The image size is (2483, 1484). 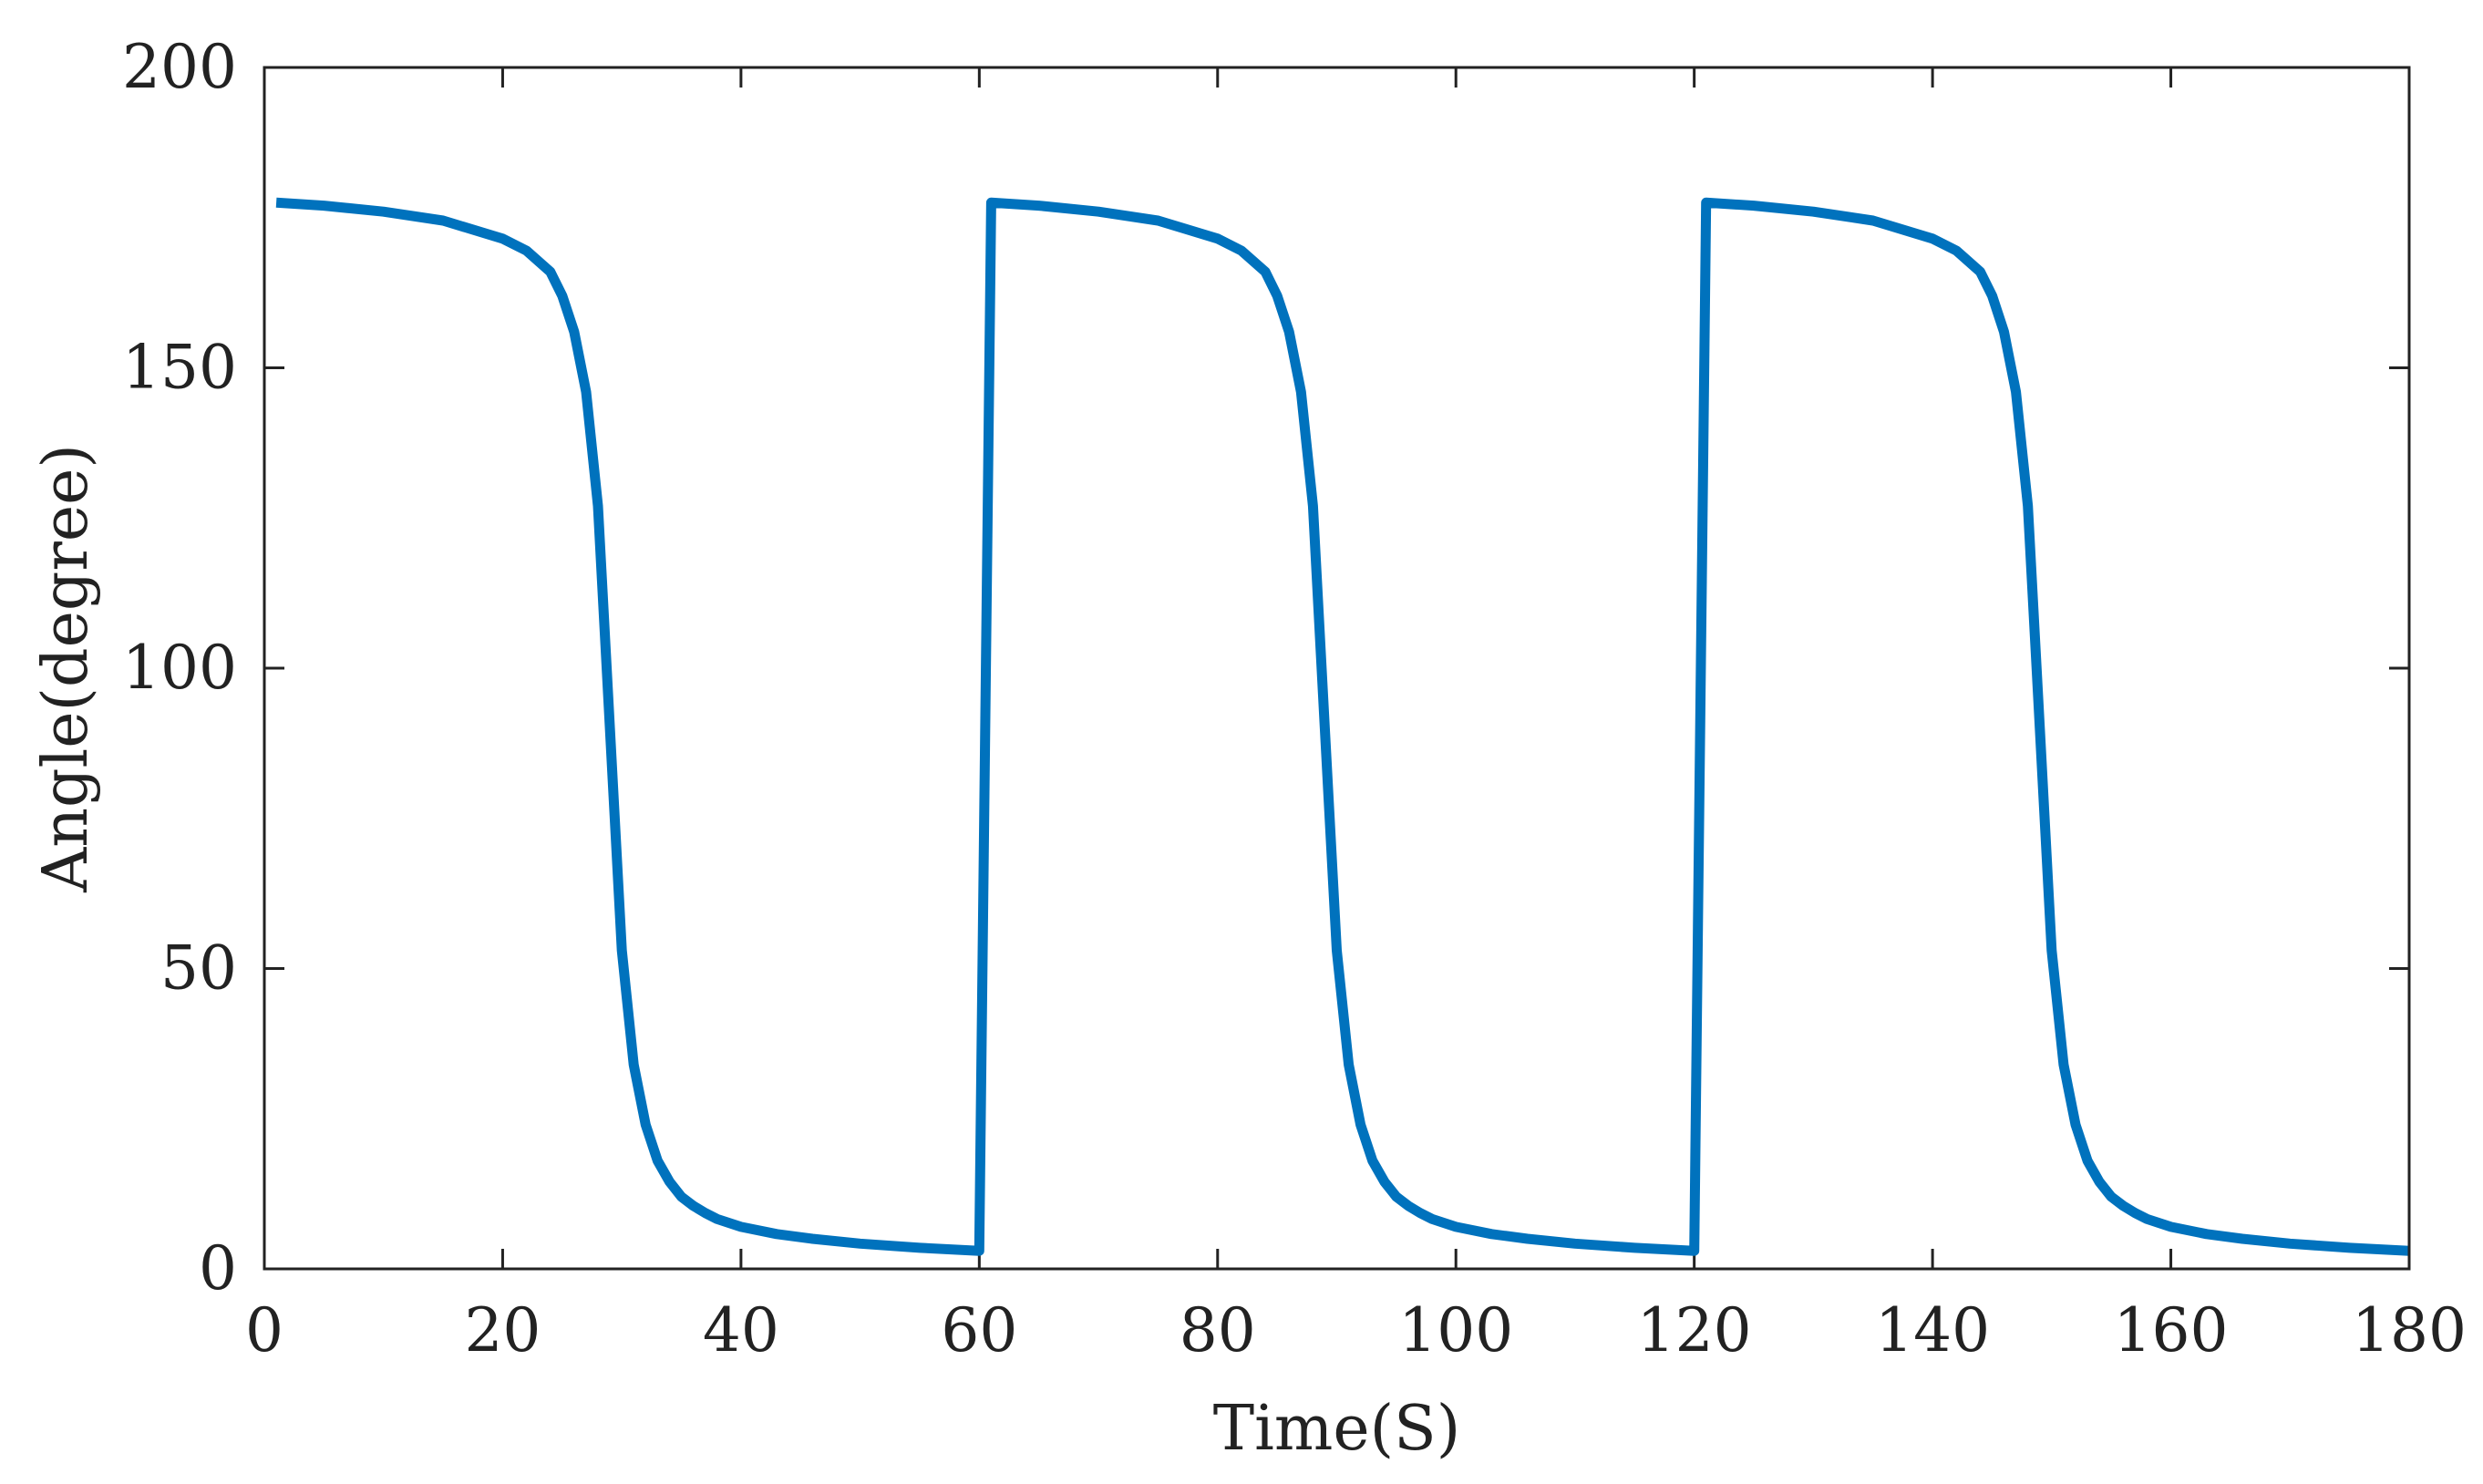 I want to click on x-tick-label: 60, so click(x=979, y=1330).